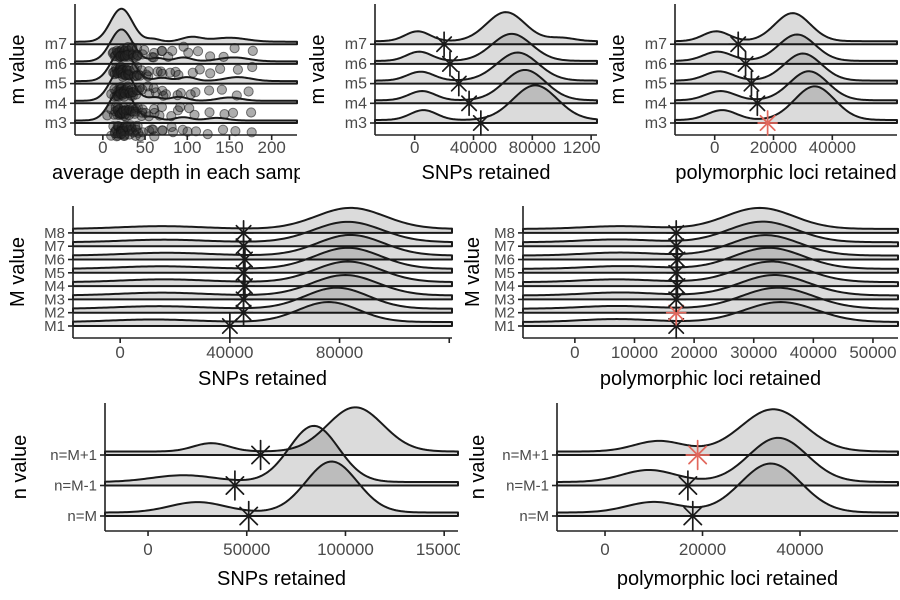 The width and height of the screenshot is (900, 600). What do you see at coordinates (688, 485) in the screenshot?
I see `marker-n=M-1` at bounding box center [688, 485].